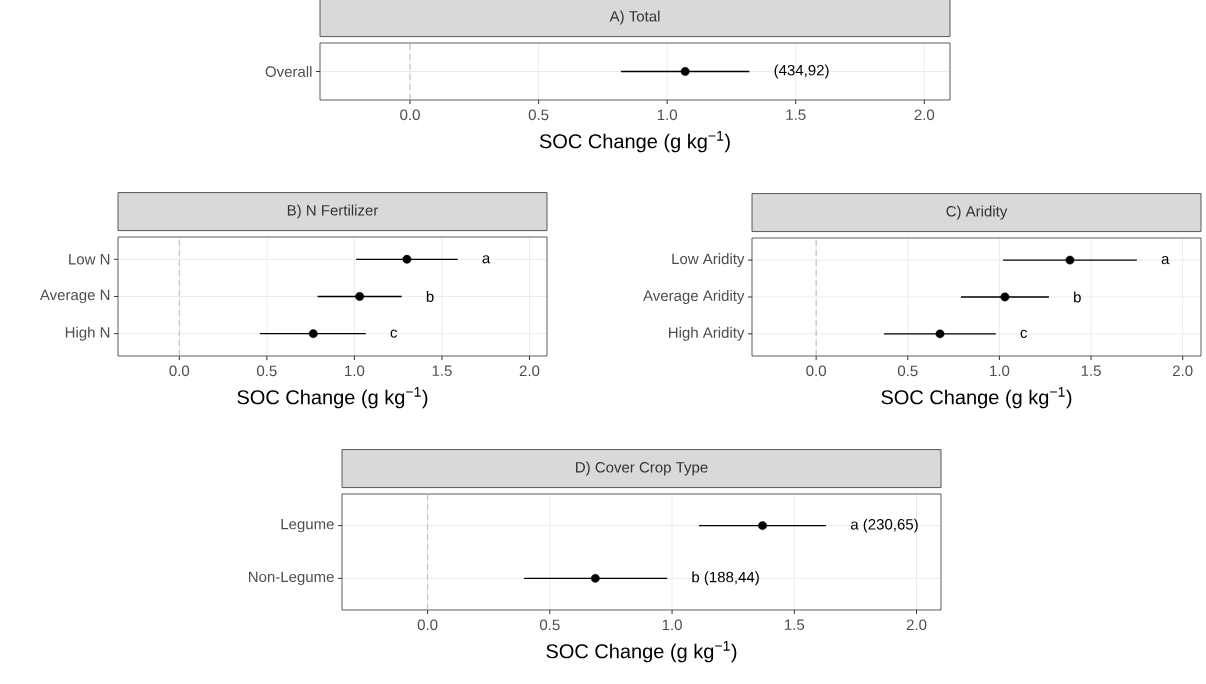 The image size is (1206, 684). I want to click on annotation: b (188,44), so click(725, 578).